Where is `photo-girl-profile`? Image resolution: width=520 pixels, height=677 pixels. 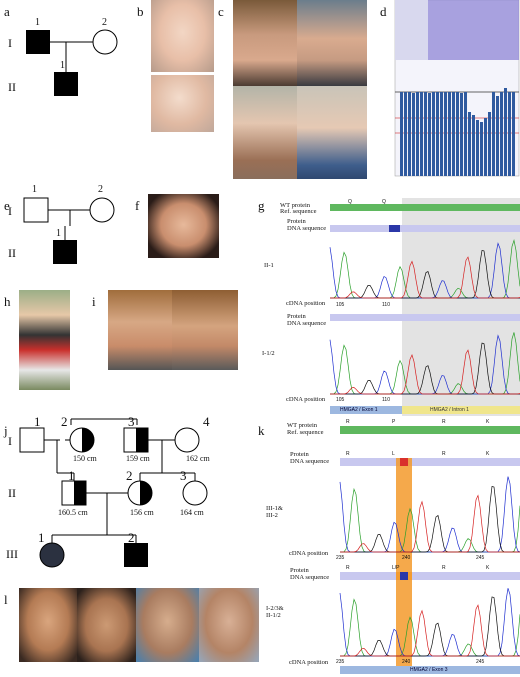
photo-girl-profile is located at coordinates (106, 625).